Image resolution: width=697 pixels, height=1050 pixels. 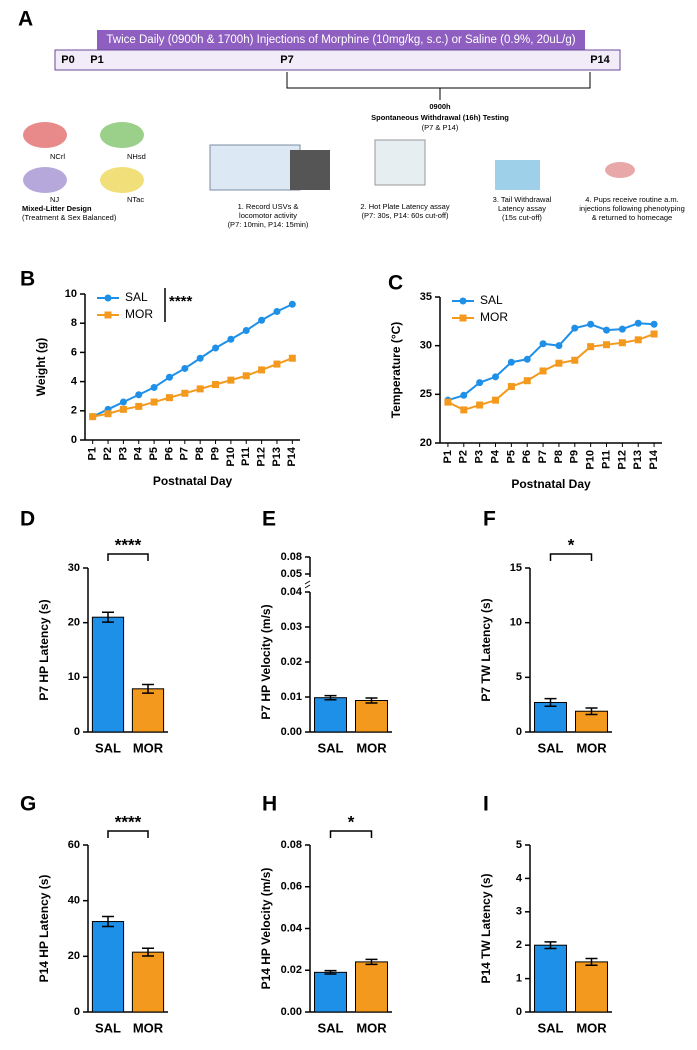 I want to click on y-tick-label: 0.00, so click(x=291, y=1012).